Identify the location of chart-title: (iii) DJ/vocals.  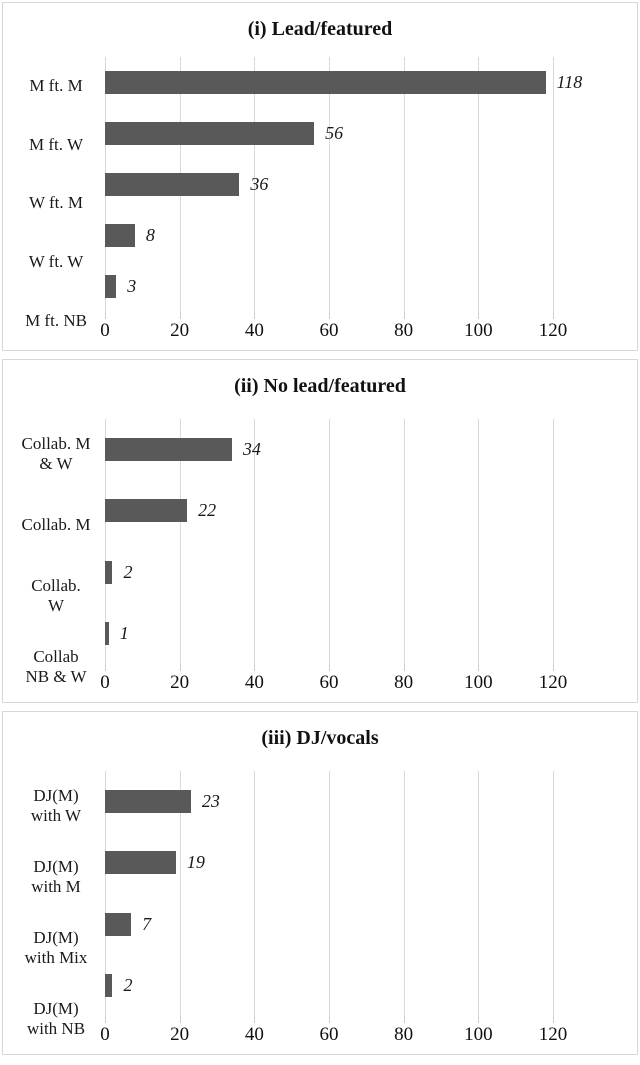
(320, 738).